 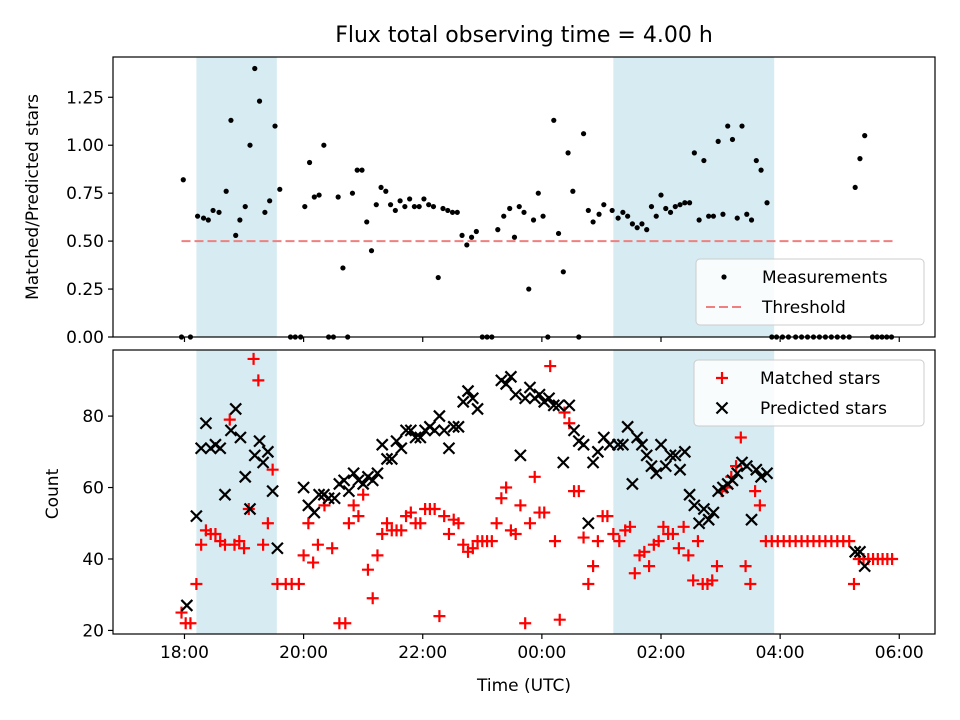 What do you see at coordinates (236, 492) in the screenshot?
I see `shaded-span` at bounding box center [236, 492].